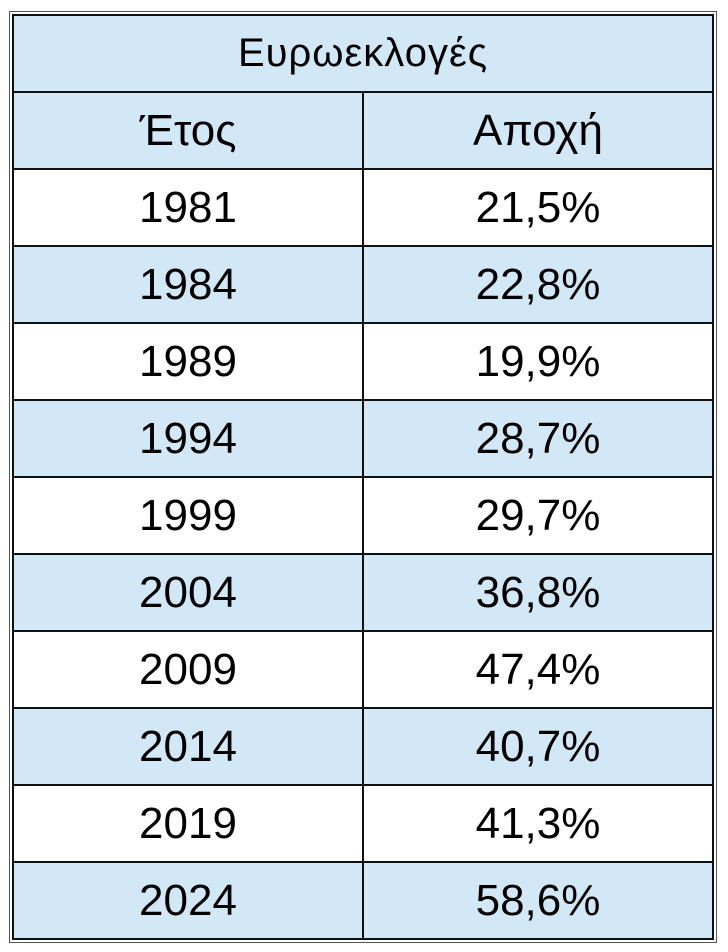 The image size is (728, 952). Describe the element at coordinates (538, 746) in the screenshot. I see `abstention-cell: 40,7%` at that location.